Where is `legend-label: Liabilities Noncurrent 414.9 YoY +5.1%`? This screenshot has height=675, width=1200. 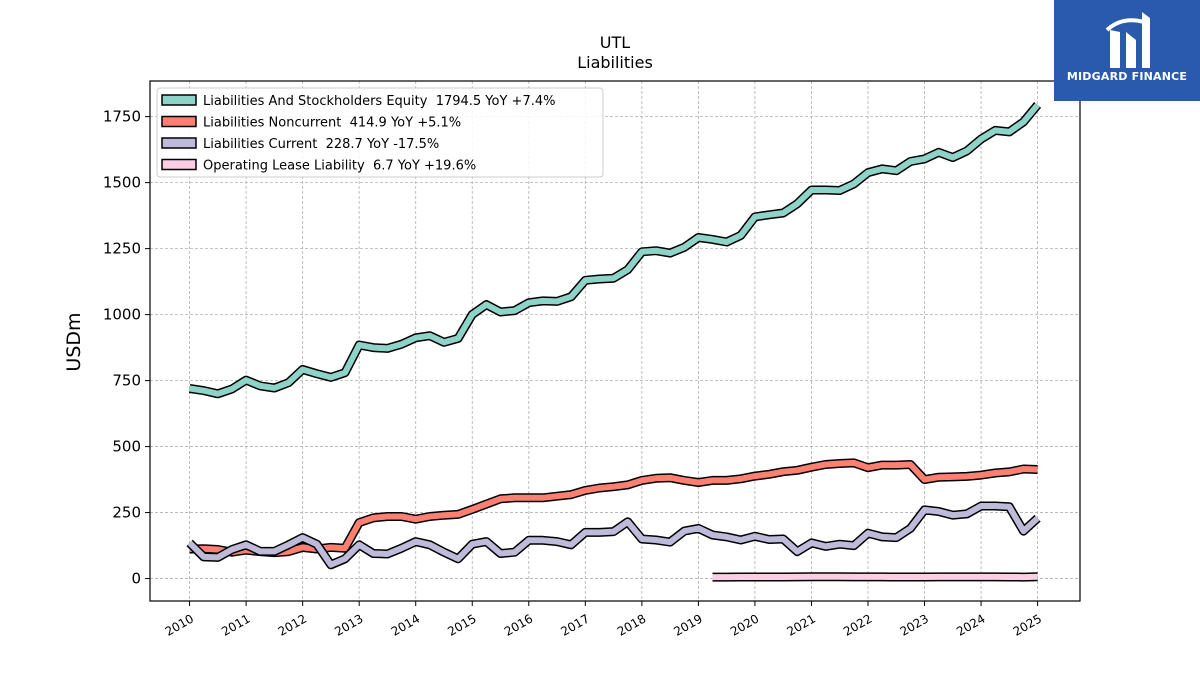 legend-label: Liabilities Noncurrent 414.9 YoY +5.1% is located at coordinates (332, 123).